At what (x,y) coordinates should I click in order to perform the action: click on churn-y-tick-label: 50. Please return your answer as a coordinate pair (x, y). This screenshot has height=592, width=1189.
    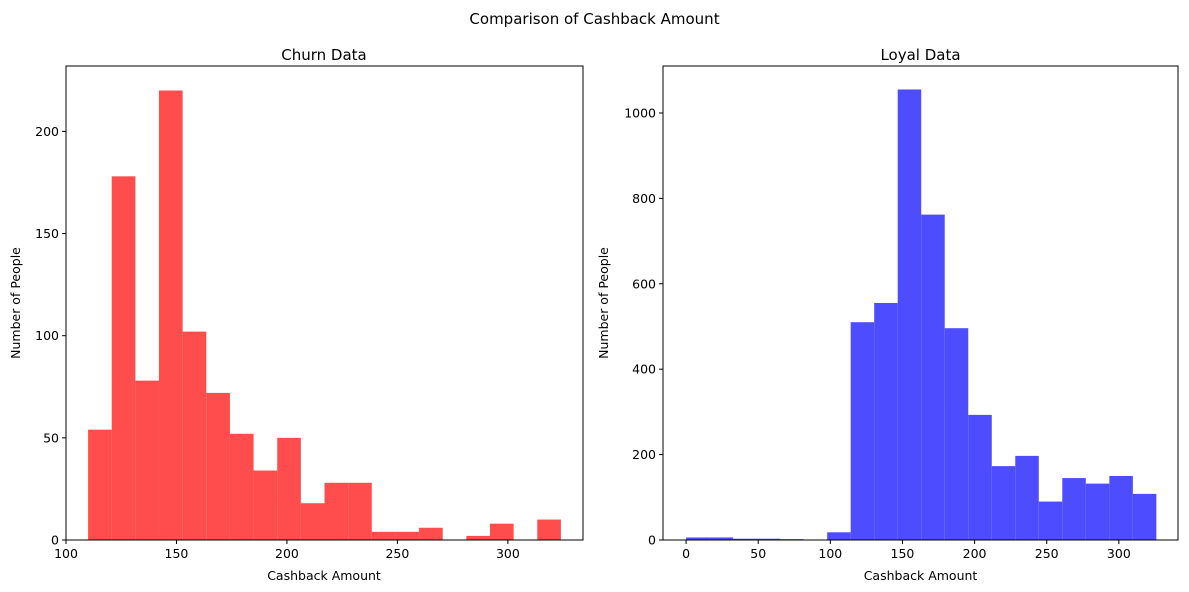
    Looking at the image, I should click on (51, 437).